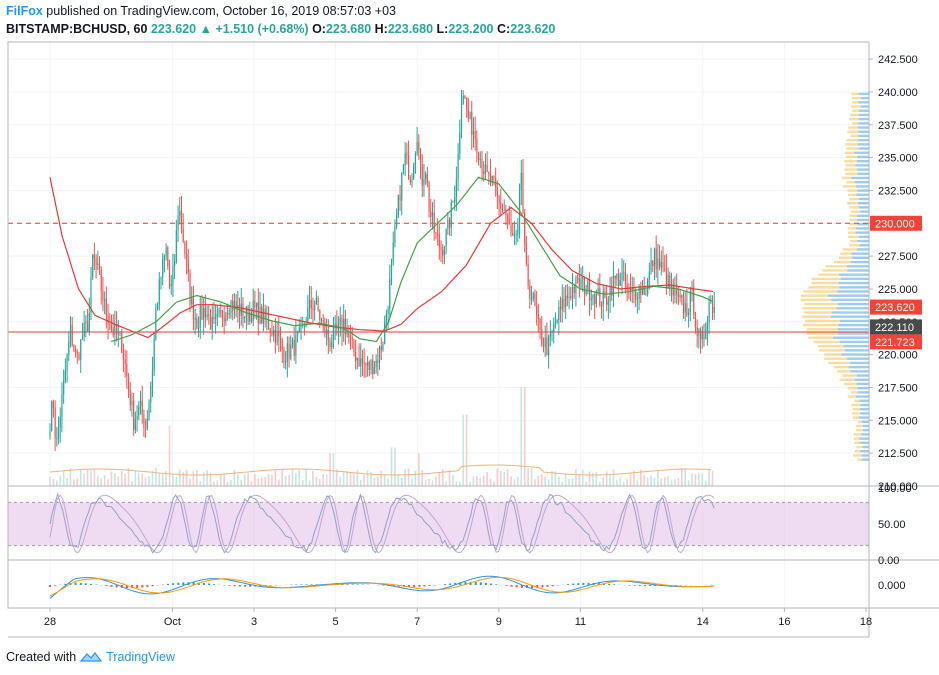  What do you see at coordinates (50, 622) in the screenshot?
I see `time-tick-label: 28` at bounding box center [50, 622].